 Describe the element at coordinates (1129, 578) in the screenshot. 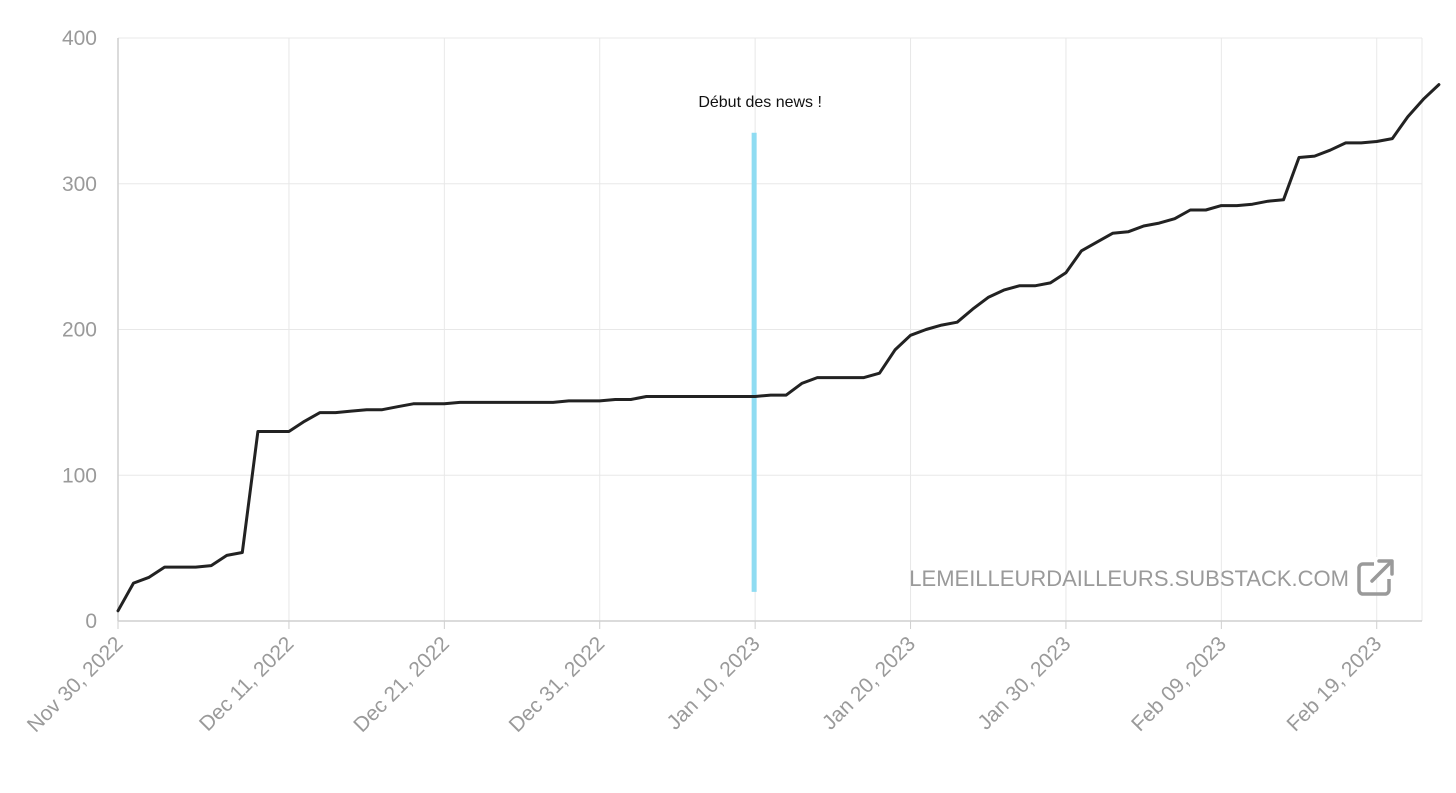

I see `watermark-text: LEMEILLEURDAILLEURS.SUBSTACK.COM` at that location.